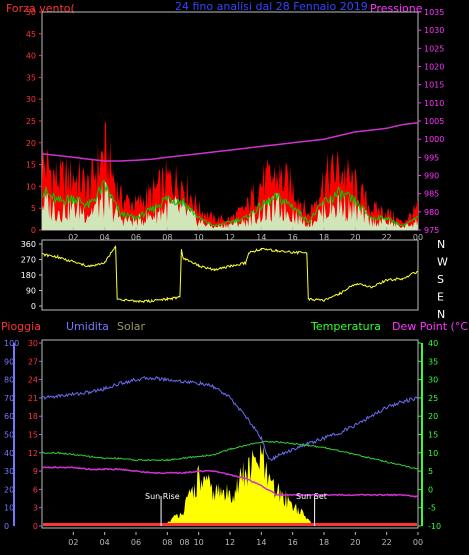 The height and width of the screenshot is (555, 469). What do you see at coordinates (35, 508) in the screenshot?
I see `rain-y-tick-label: 3` at bounding box center [35, 508].